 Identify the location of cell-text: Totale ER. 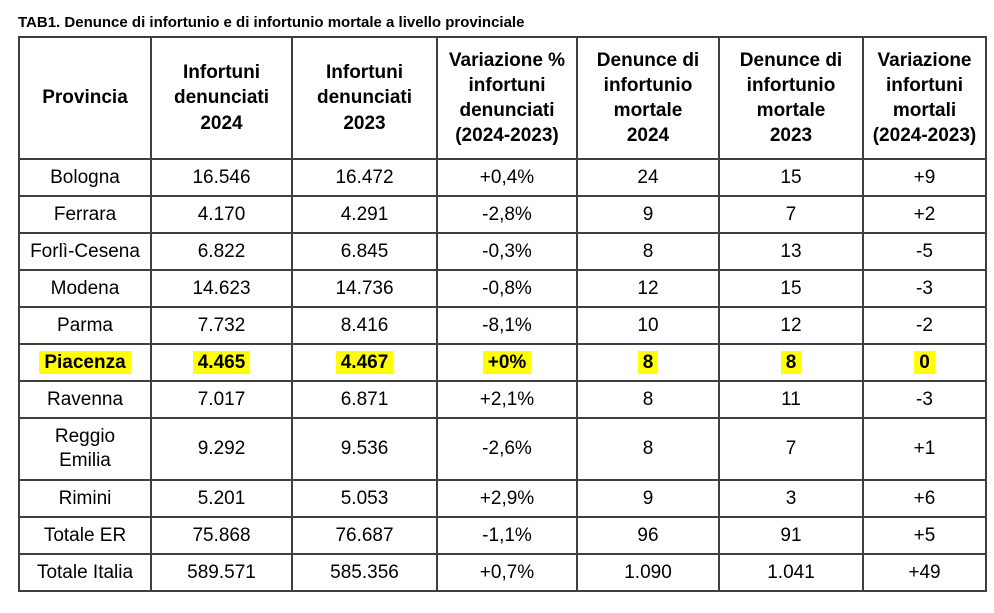
(85, 535).